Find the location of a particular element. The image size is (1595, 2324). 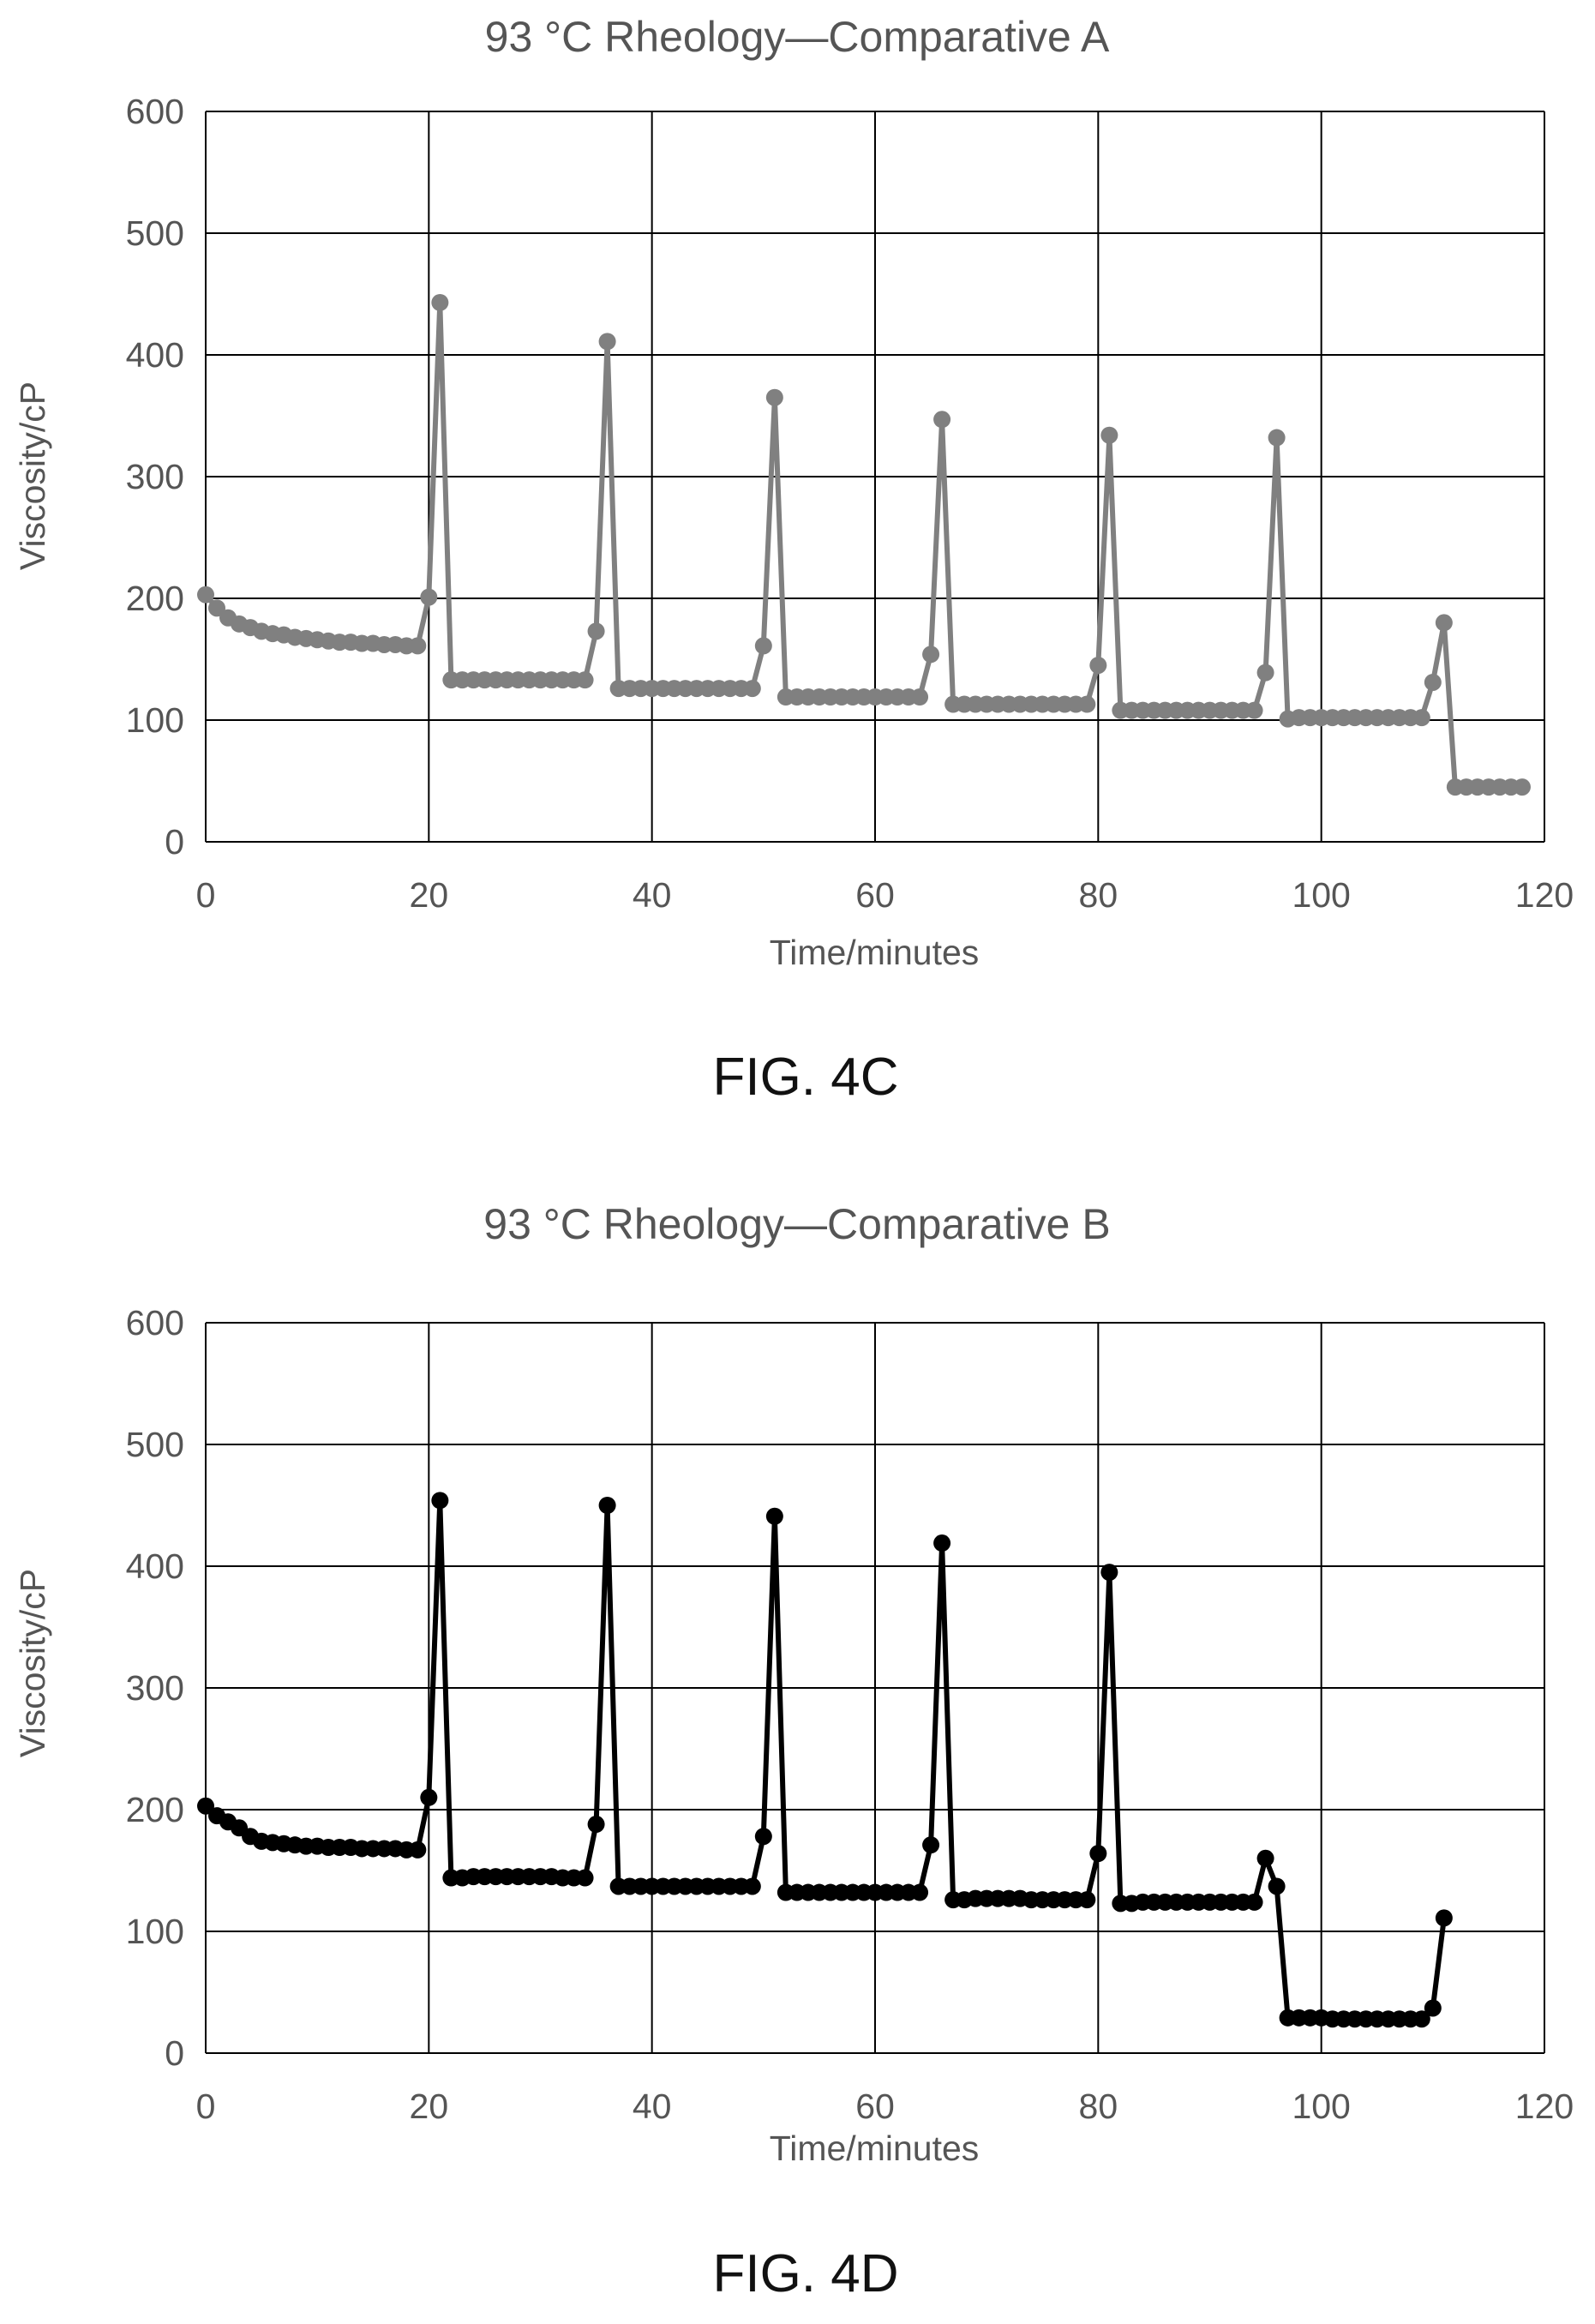

chart-title: 93 °C Rheology—Comparative A is located at coordinates (797, 37).